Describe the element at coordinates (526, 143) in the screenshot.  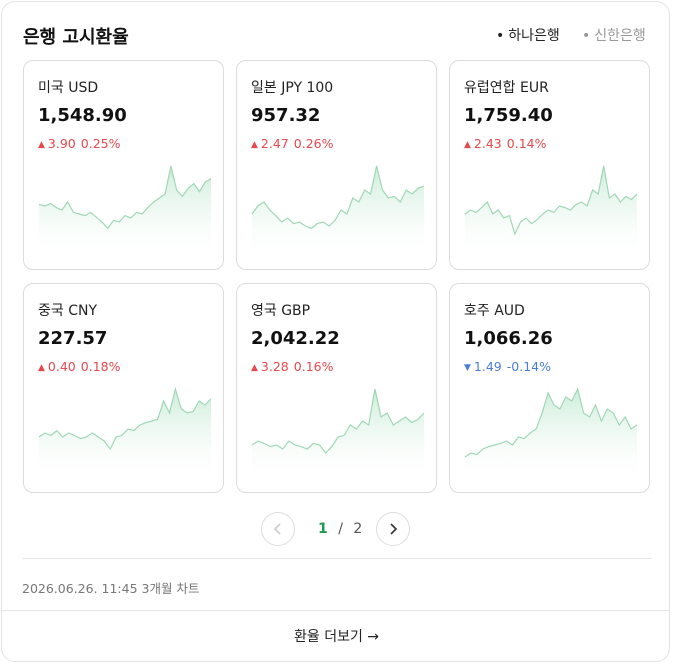
I see `change-rate: 0.14%` at that location.